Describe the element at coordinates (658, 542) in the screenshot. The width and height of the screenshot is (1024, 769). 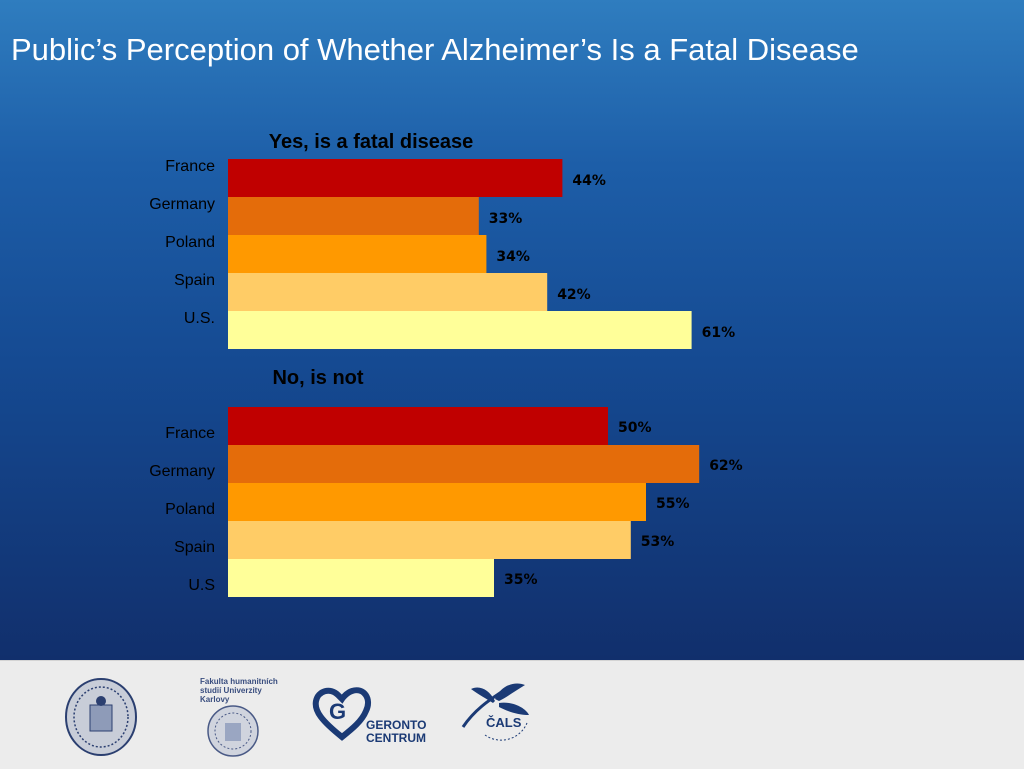
I see `chart-2-data-label-4: 53%` at that location.